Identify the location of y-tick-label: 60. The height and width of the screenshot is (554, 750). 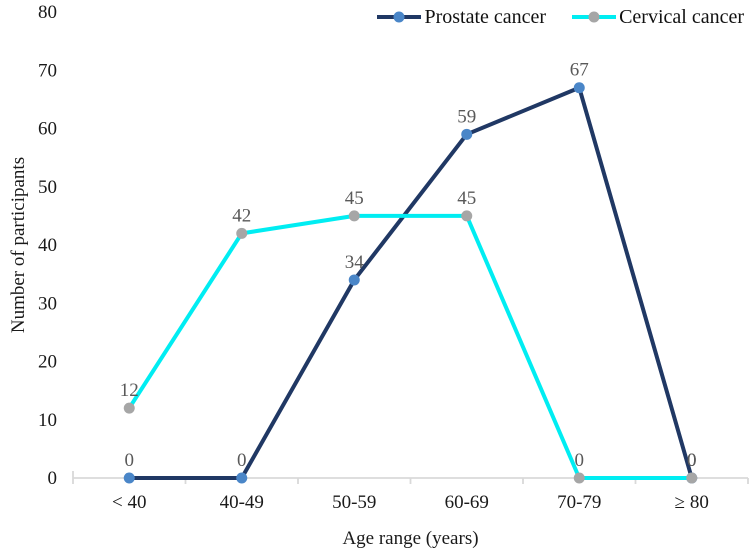
(47, 129).